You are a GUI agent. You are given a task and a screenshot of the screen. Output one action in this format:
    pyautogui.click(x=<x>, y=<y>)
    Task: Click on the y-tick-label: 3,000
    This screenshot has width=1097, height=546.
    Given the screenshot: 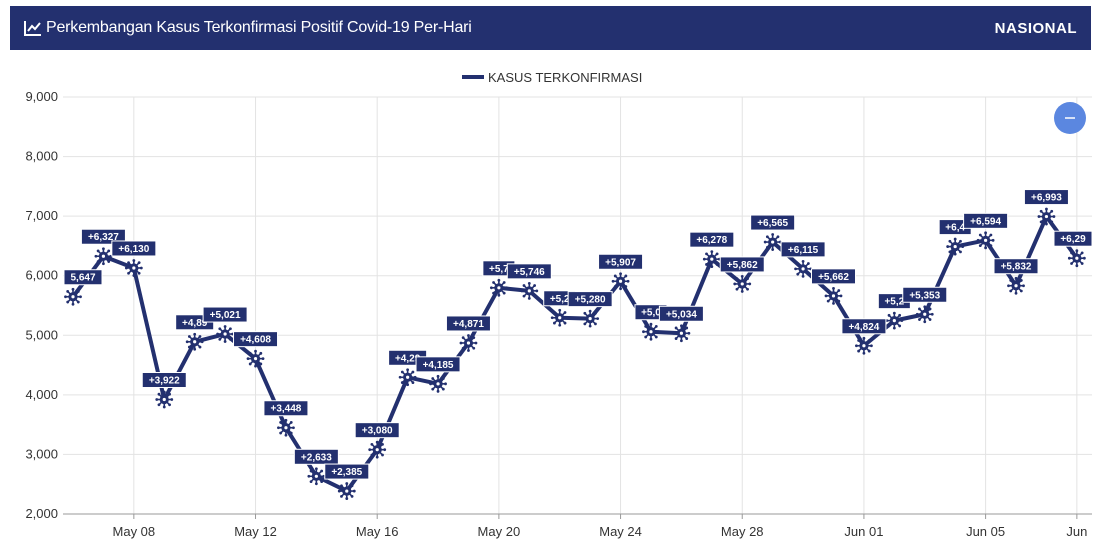 What is the action you would take?
    pyautogui.click(x=41, y=453)
    